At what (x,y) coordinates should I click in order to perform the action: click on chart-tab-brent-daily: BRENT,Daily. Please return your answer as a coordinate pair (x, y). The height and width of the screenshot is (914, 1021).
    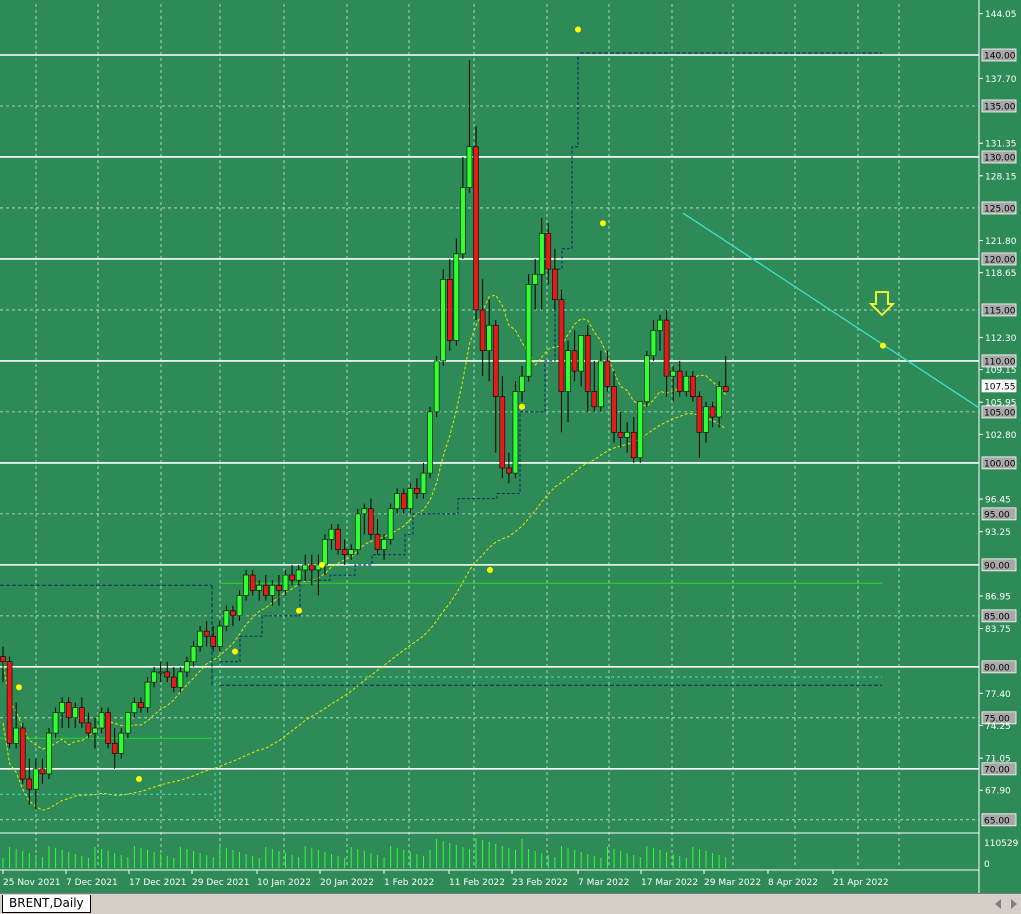
    Looking at the image, I should click on (46, 904).